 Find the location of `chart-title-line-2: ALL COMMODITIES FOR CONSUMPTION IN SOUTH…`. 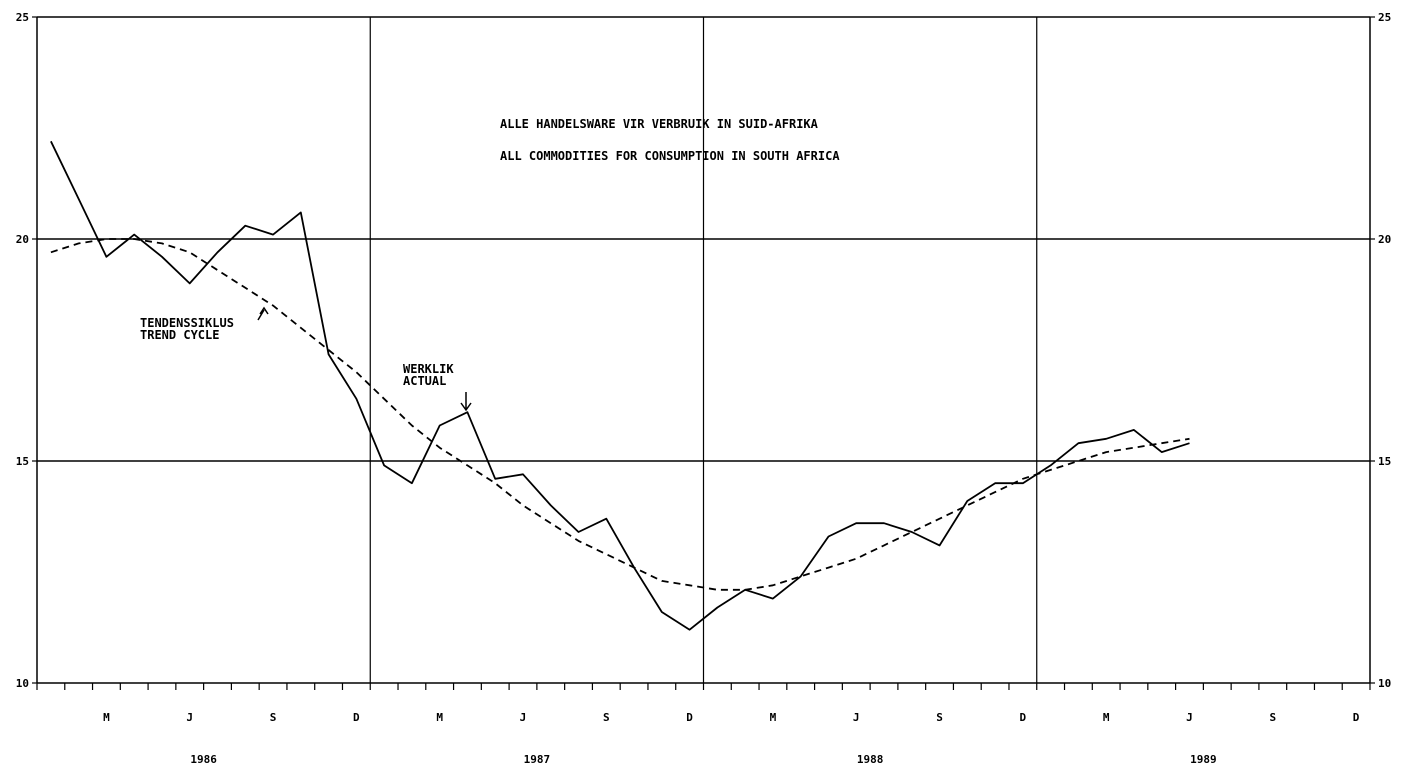

chart-title-line-2: ALL COMMODITIES FOR CONSUMPTION IN SOUTH… is located at coordinates (670, 156).